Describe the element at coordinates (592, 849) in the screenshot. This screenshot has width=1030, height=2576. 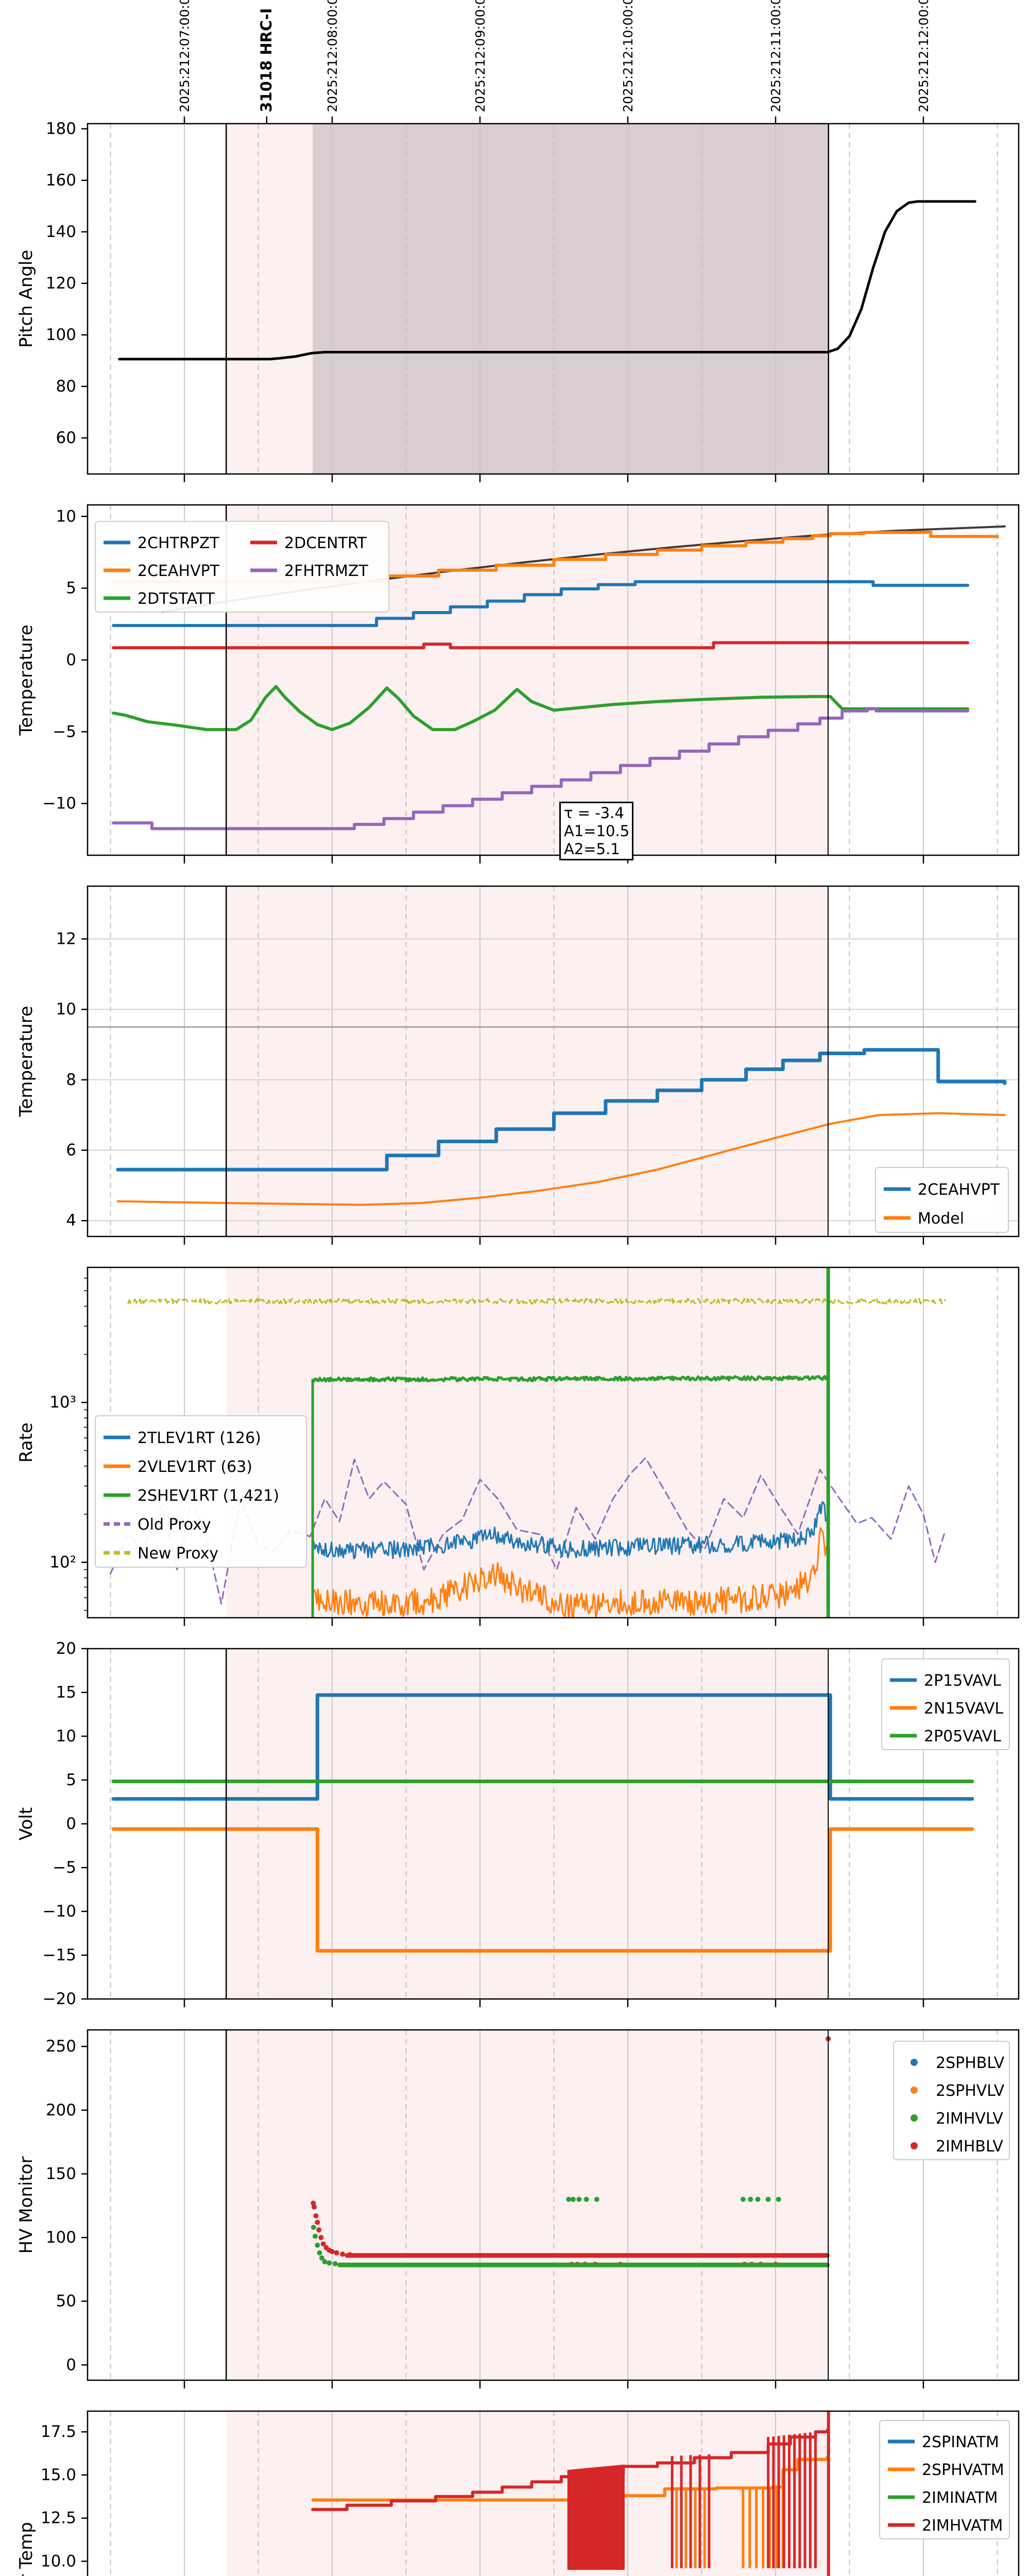
I see `fit-a2: A2=5.1` at that location.